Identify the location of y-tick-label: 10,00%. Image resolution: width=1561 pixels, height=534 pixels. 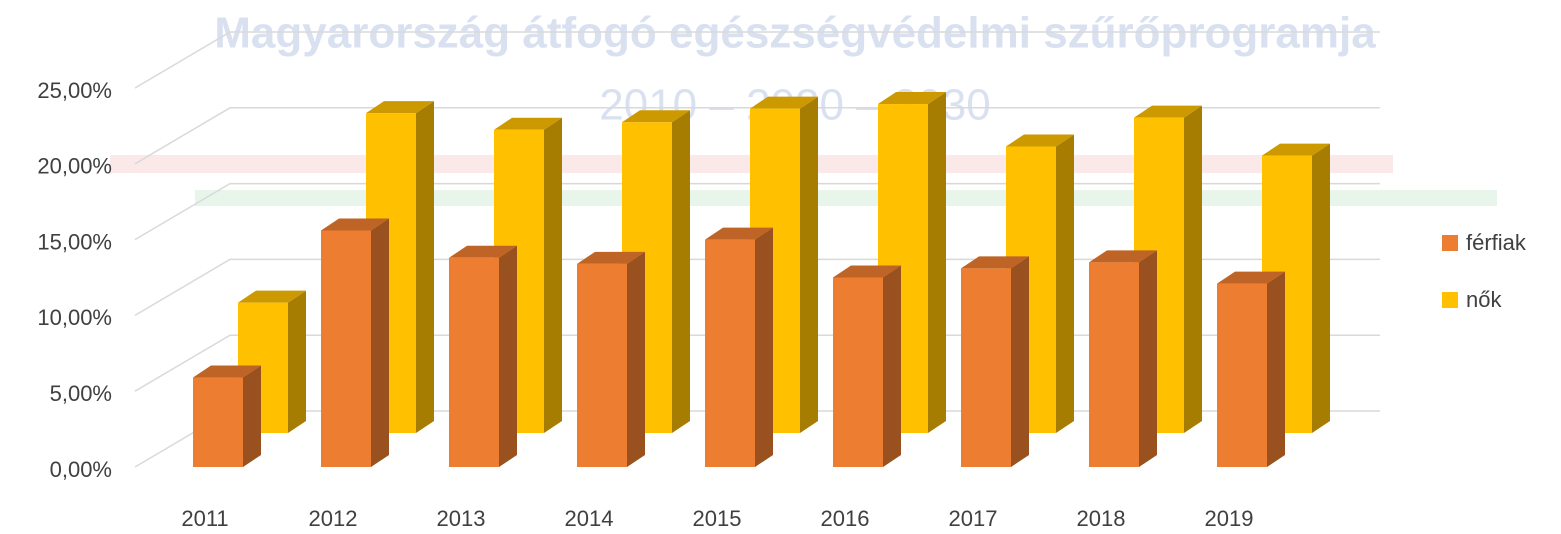
(74, 317).